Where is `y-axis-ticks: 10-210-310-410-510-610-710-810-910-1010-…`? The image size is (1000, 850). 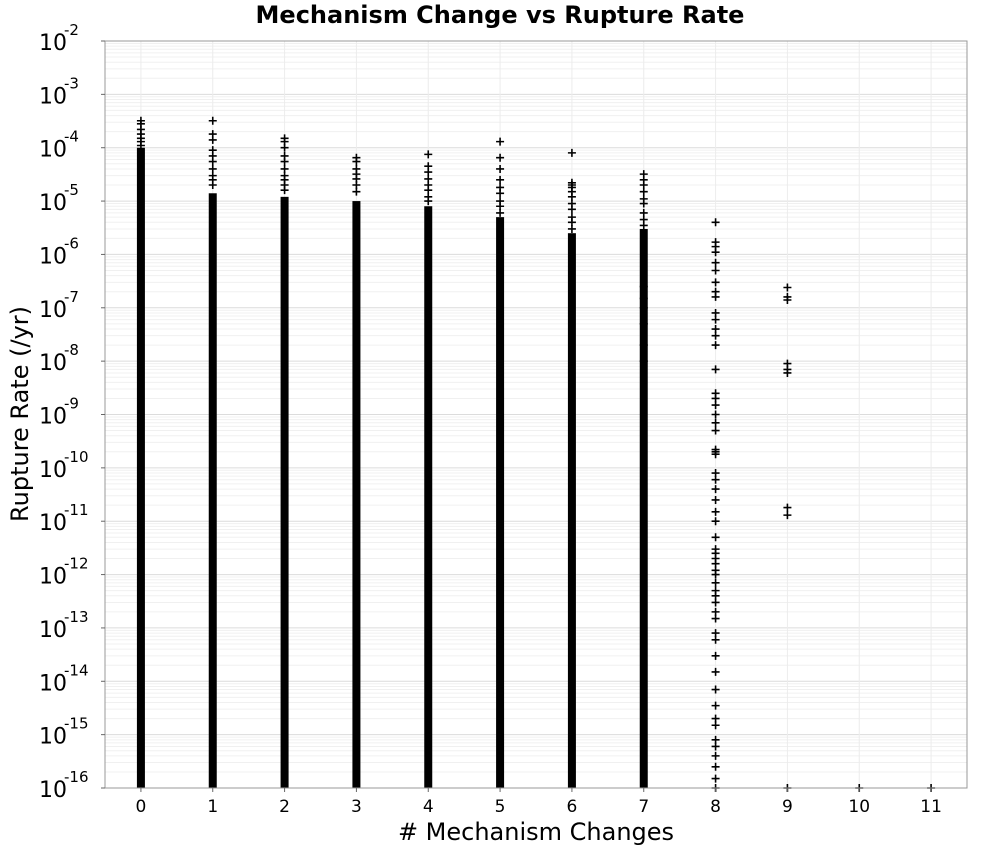
y-axis-ticks: 10-210-310-410-510-610-710-810-910-1010-… is located at coordinates (72, 412).